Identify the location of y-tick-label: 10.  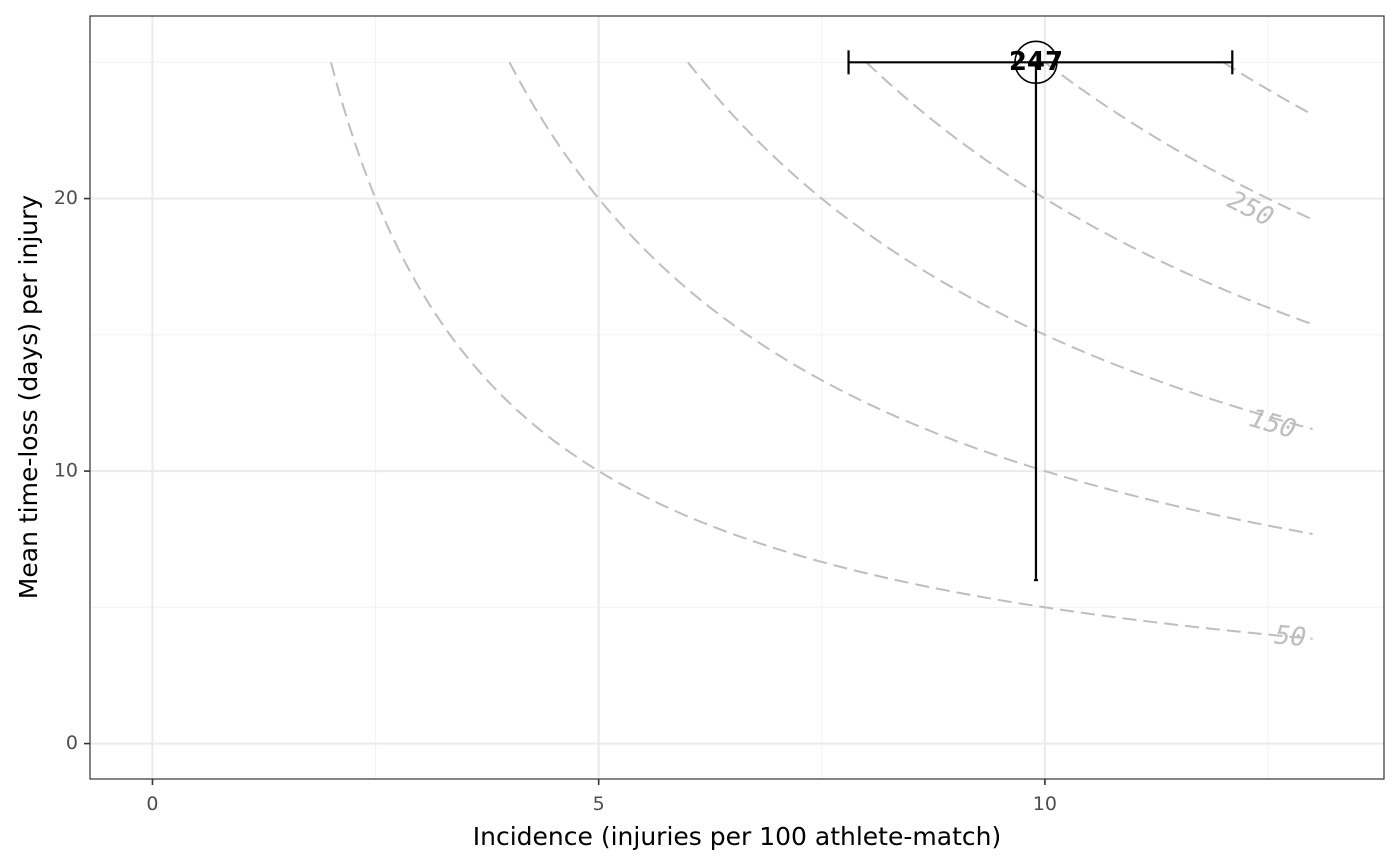
(66, 471).